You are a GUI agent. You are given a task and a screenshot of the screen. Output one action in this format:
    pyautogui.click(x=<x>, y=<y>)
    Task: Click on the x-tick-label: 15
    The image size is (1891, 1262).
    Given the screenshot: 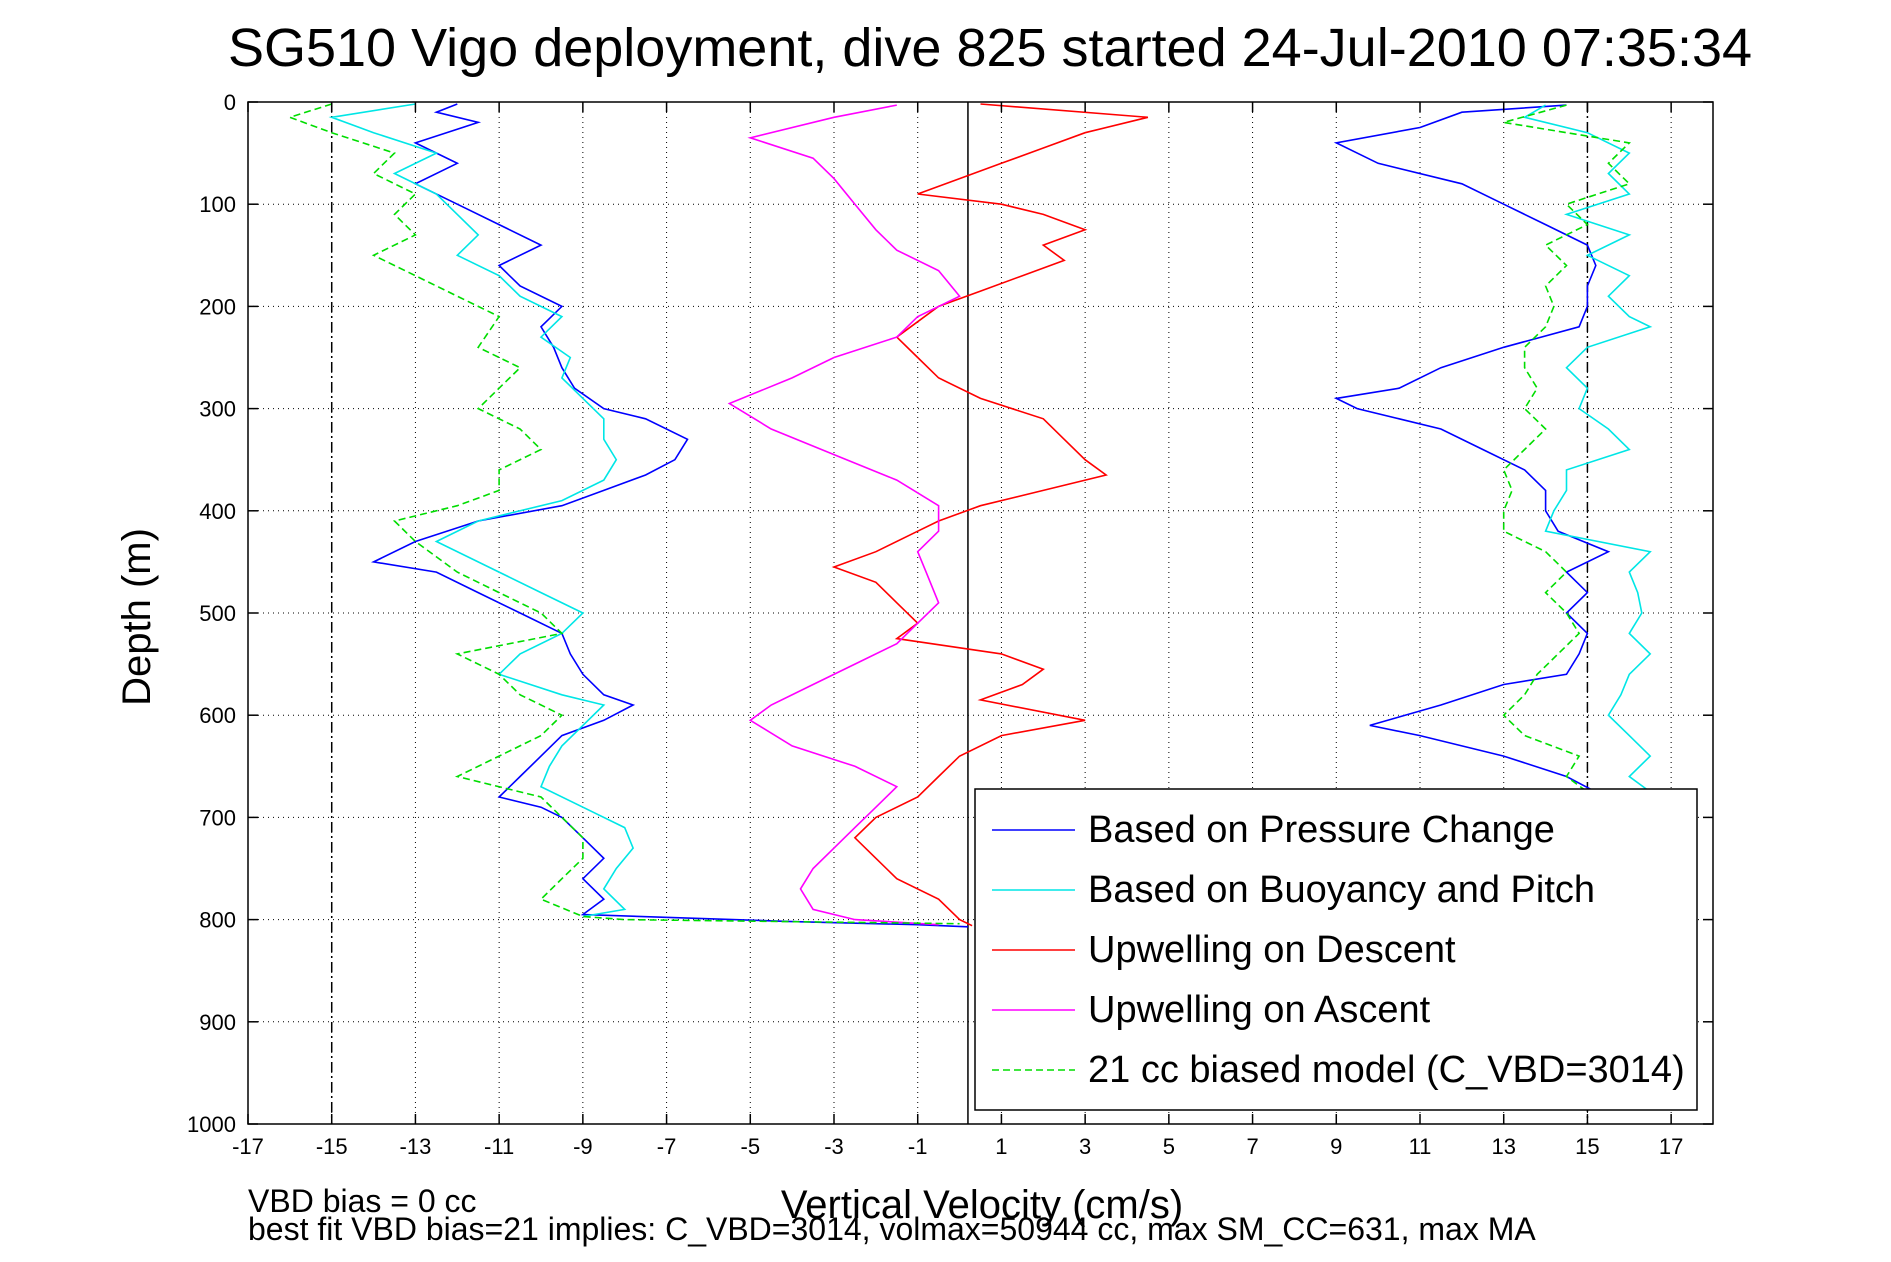 What is the action you would take?
    pyautogui.click(x=1587, y=1146)
    